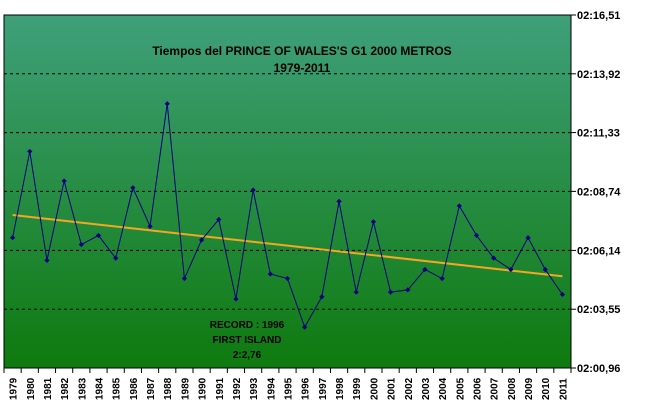  Describe the element at coordinates (409, 388) in the screenshot. I see `x-tick-label-2002: 2002` at that location.